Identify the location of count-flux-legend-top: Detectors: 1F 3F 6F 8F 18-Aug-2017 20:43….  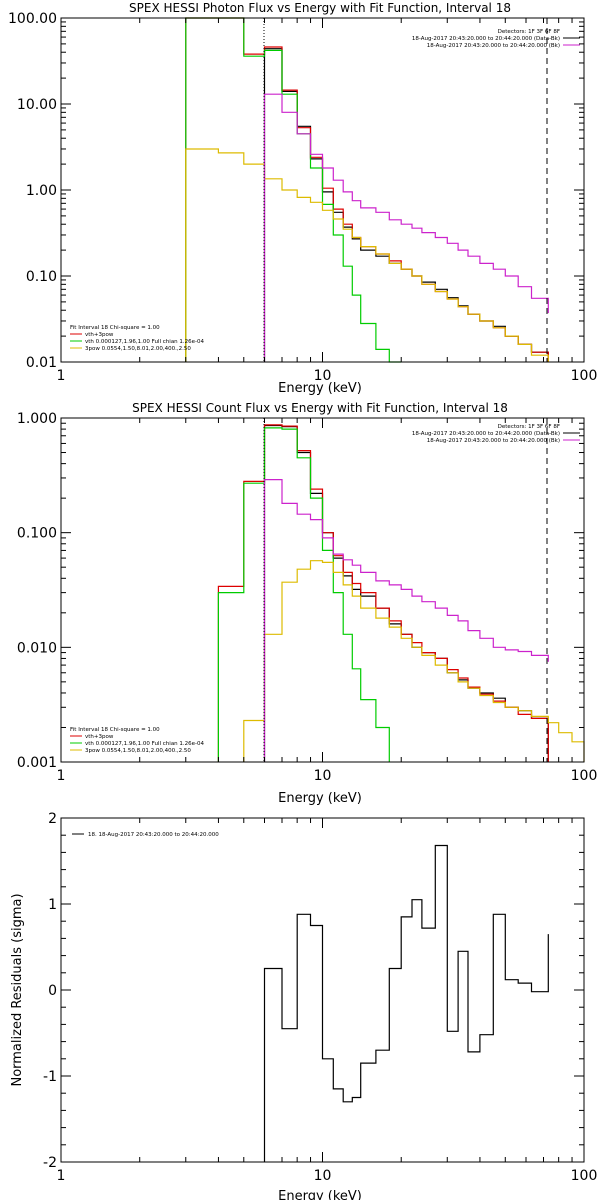
(496, 434).